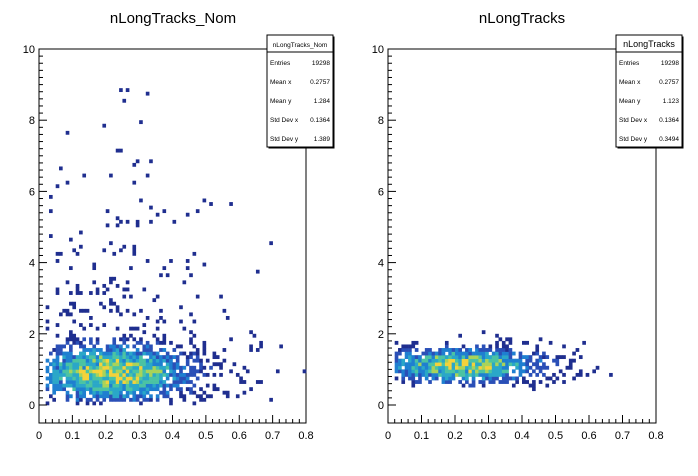 The width and height of the screenshot is (698, 476). Describe the element at coordinates (205, 436) in the screenshot. I see `x-tick-label: 0.5` at that location.